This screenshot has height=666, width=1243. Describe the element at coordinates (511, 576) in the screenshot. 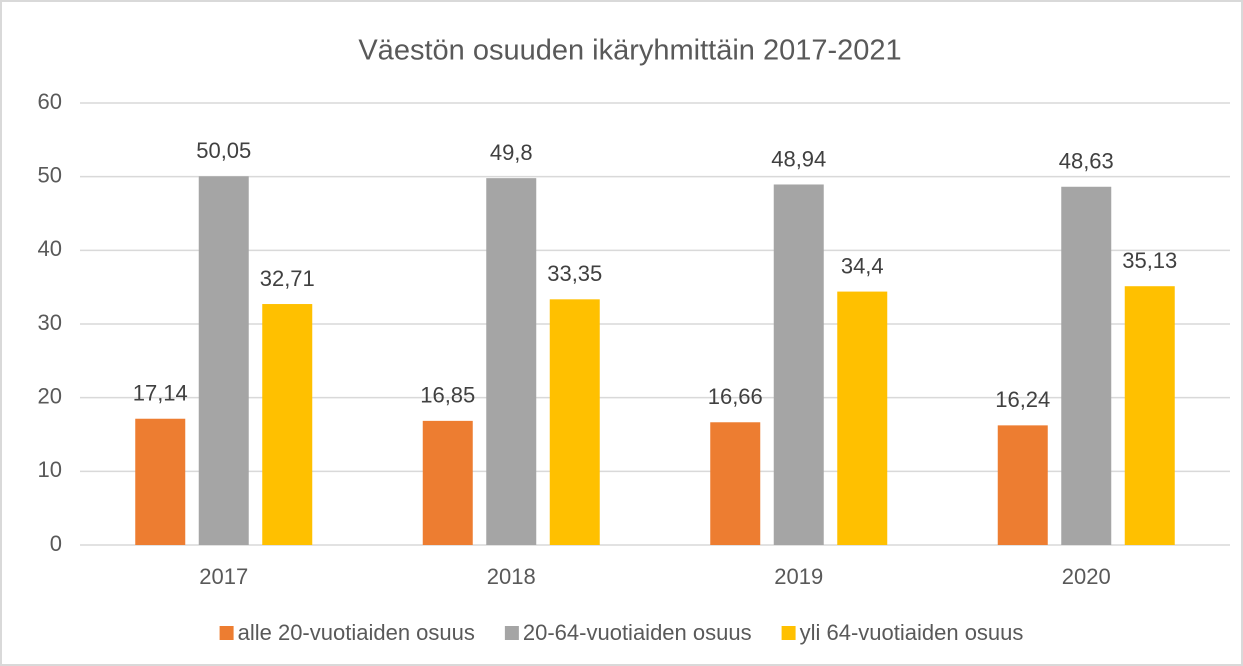

I see `x-tick-label: 2018` at that location.